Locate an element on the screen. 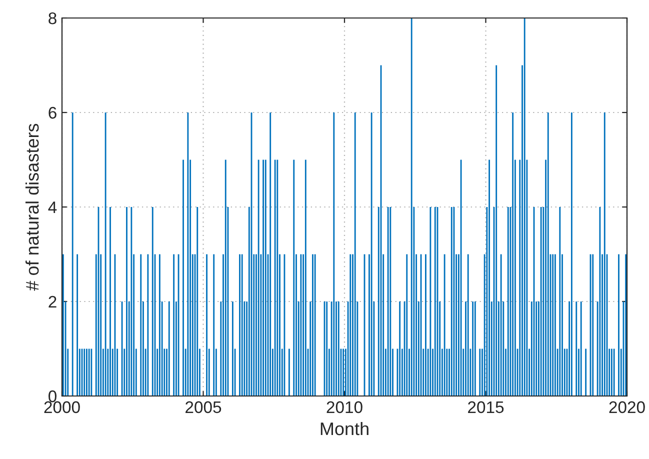 The width and height of the screenshot is (649, 459). x-tick-label: 2005 is located at coordinates (204, 407).